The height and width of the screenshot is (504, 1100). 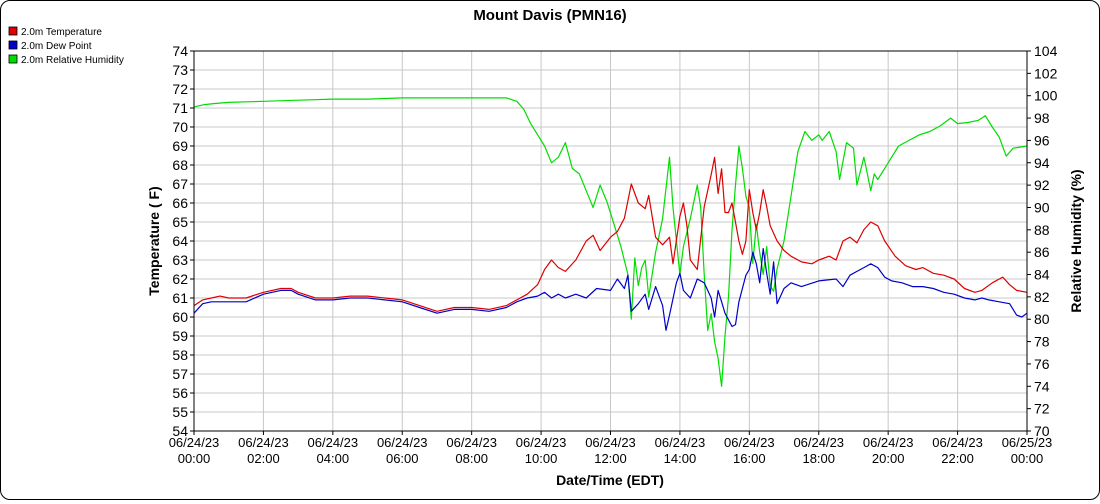 I want to click on y-axis-label-right: Relative Humidity (%), so click(x=1076, y=240).